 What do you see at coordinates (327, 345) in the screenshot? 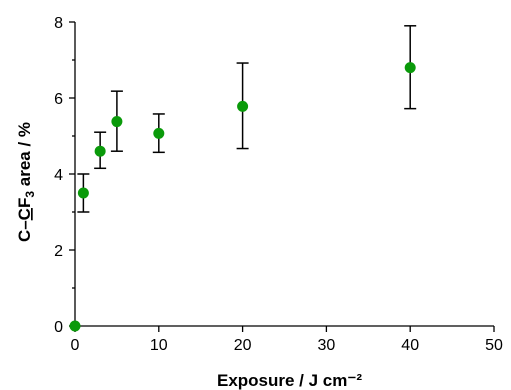
I see `x-tick-label: 30` at bounding box center [327, 345].